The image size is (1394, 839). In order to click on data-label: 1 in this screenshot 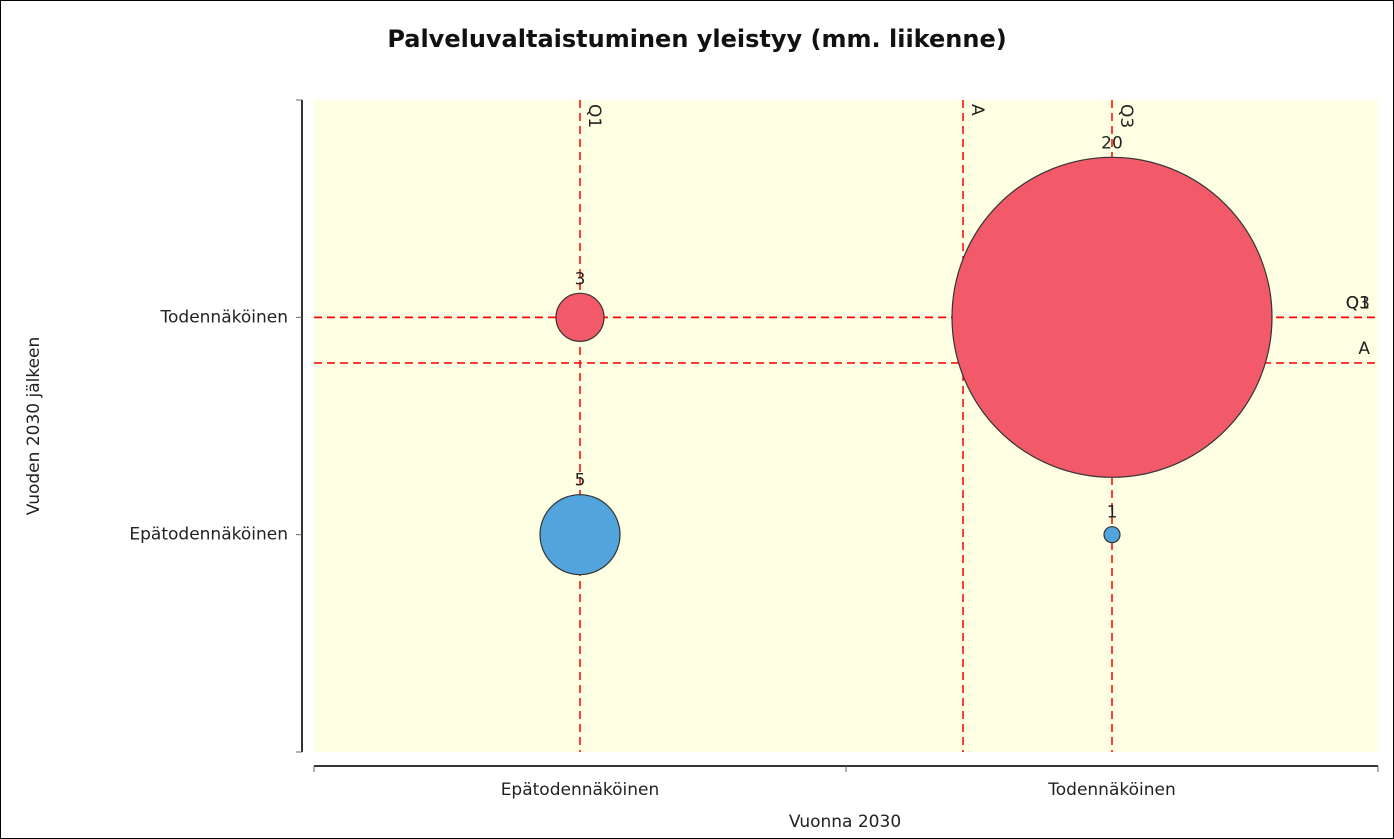, I will do `click(1112, 513)`.